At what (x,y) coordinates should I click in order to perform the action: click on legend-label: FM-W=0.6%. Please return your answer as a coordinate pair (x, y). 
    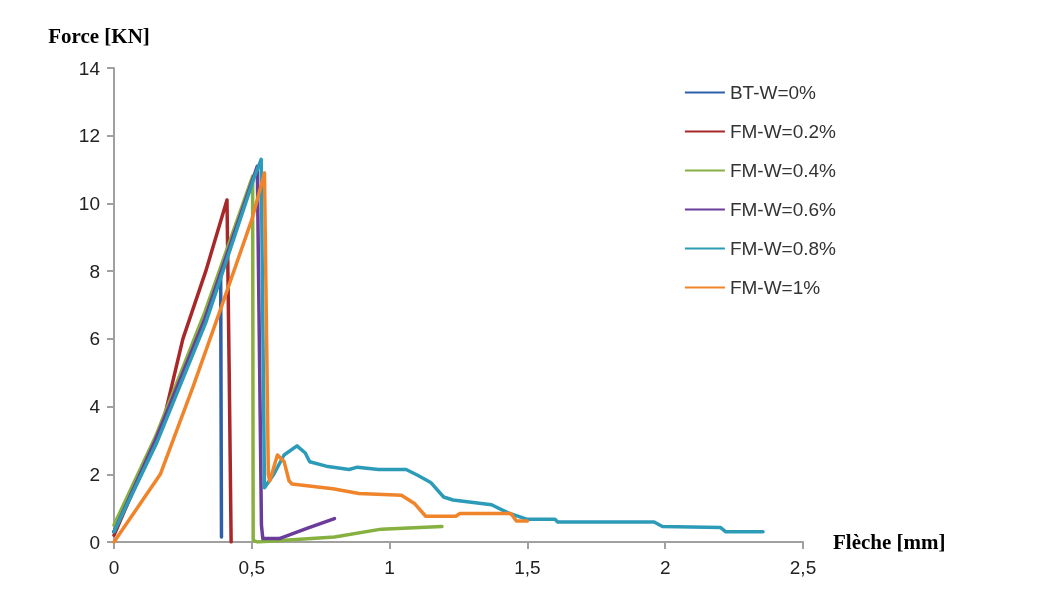
    Looking at the image, I should click on (783, 209).